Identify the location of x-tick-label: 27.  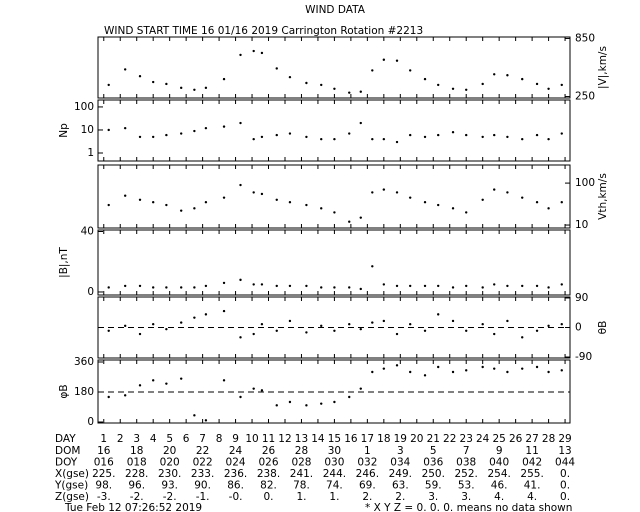
(531, 439).